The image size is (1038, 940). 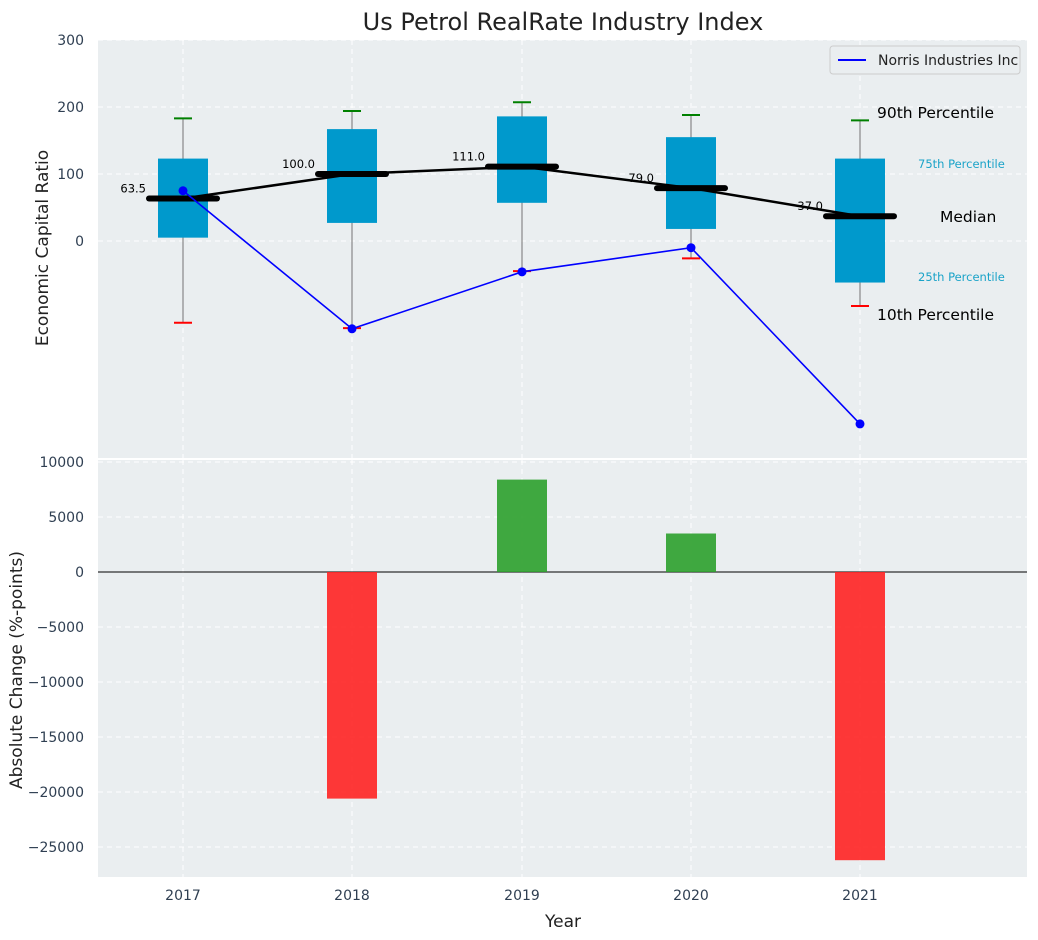 What do you see at coordinates (860, 896) in the screenshot?
I see `x-tick-label-2021: 2021` at bounding box center [860, 896].